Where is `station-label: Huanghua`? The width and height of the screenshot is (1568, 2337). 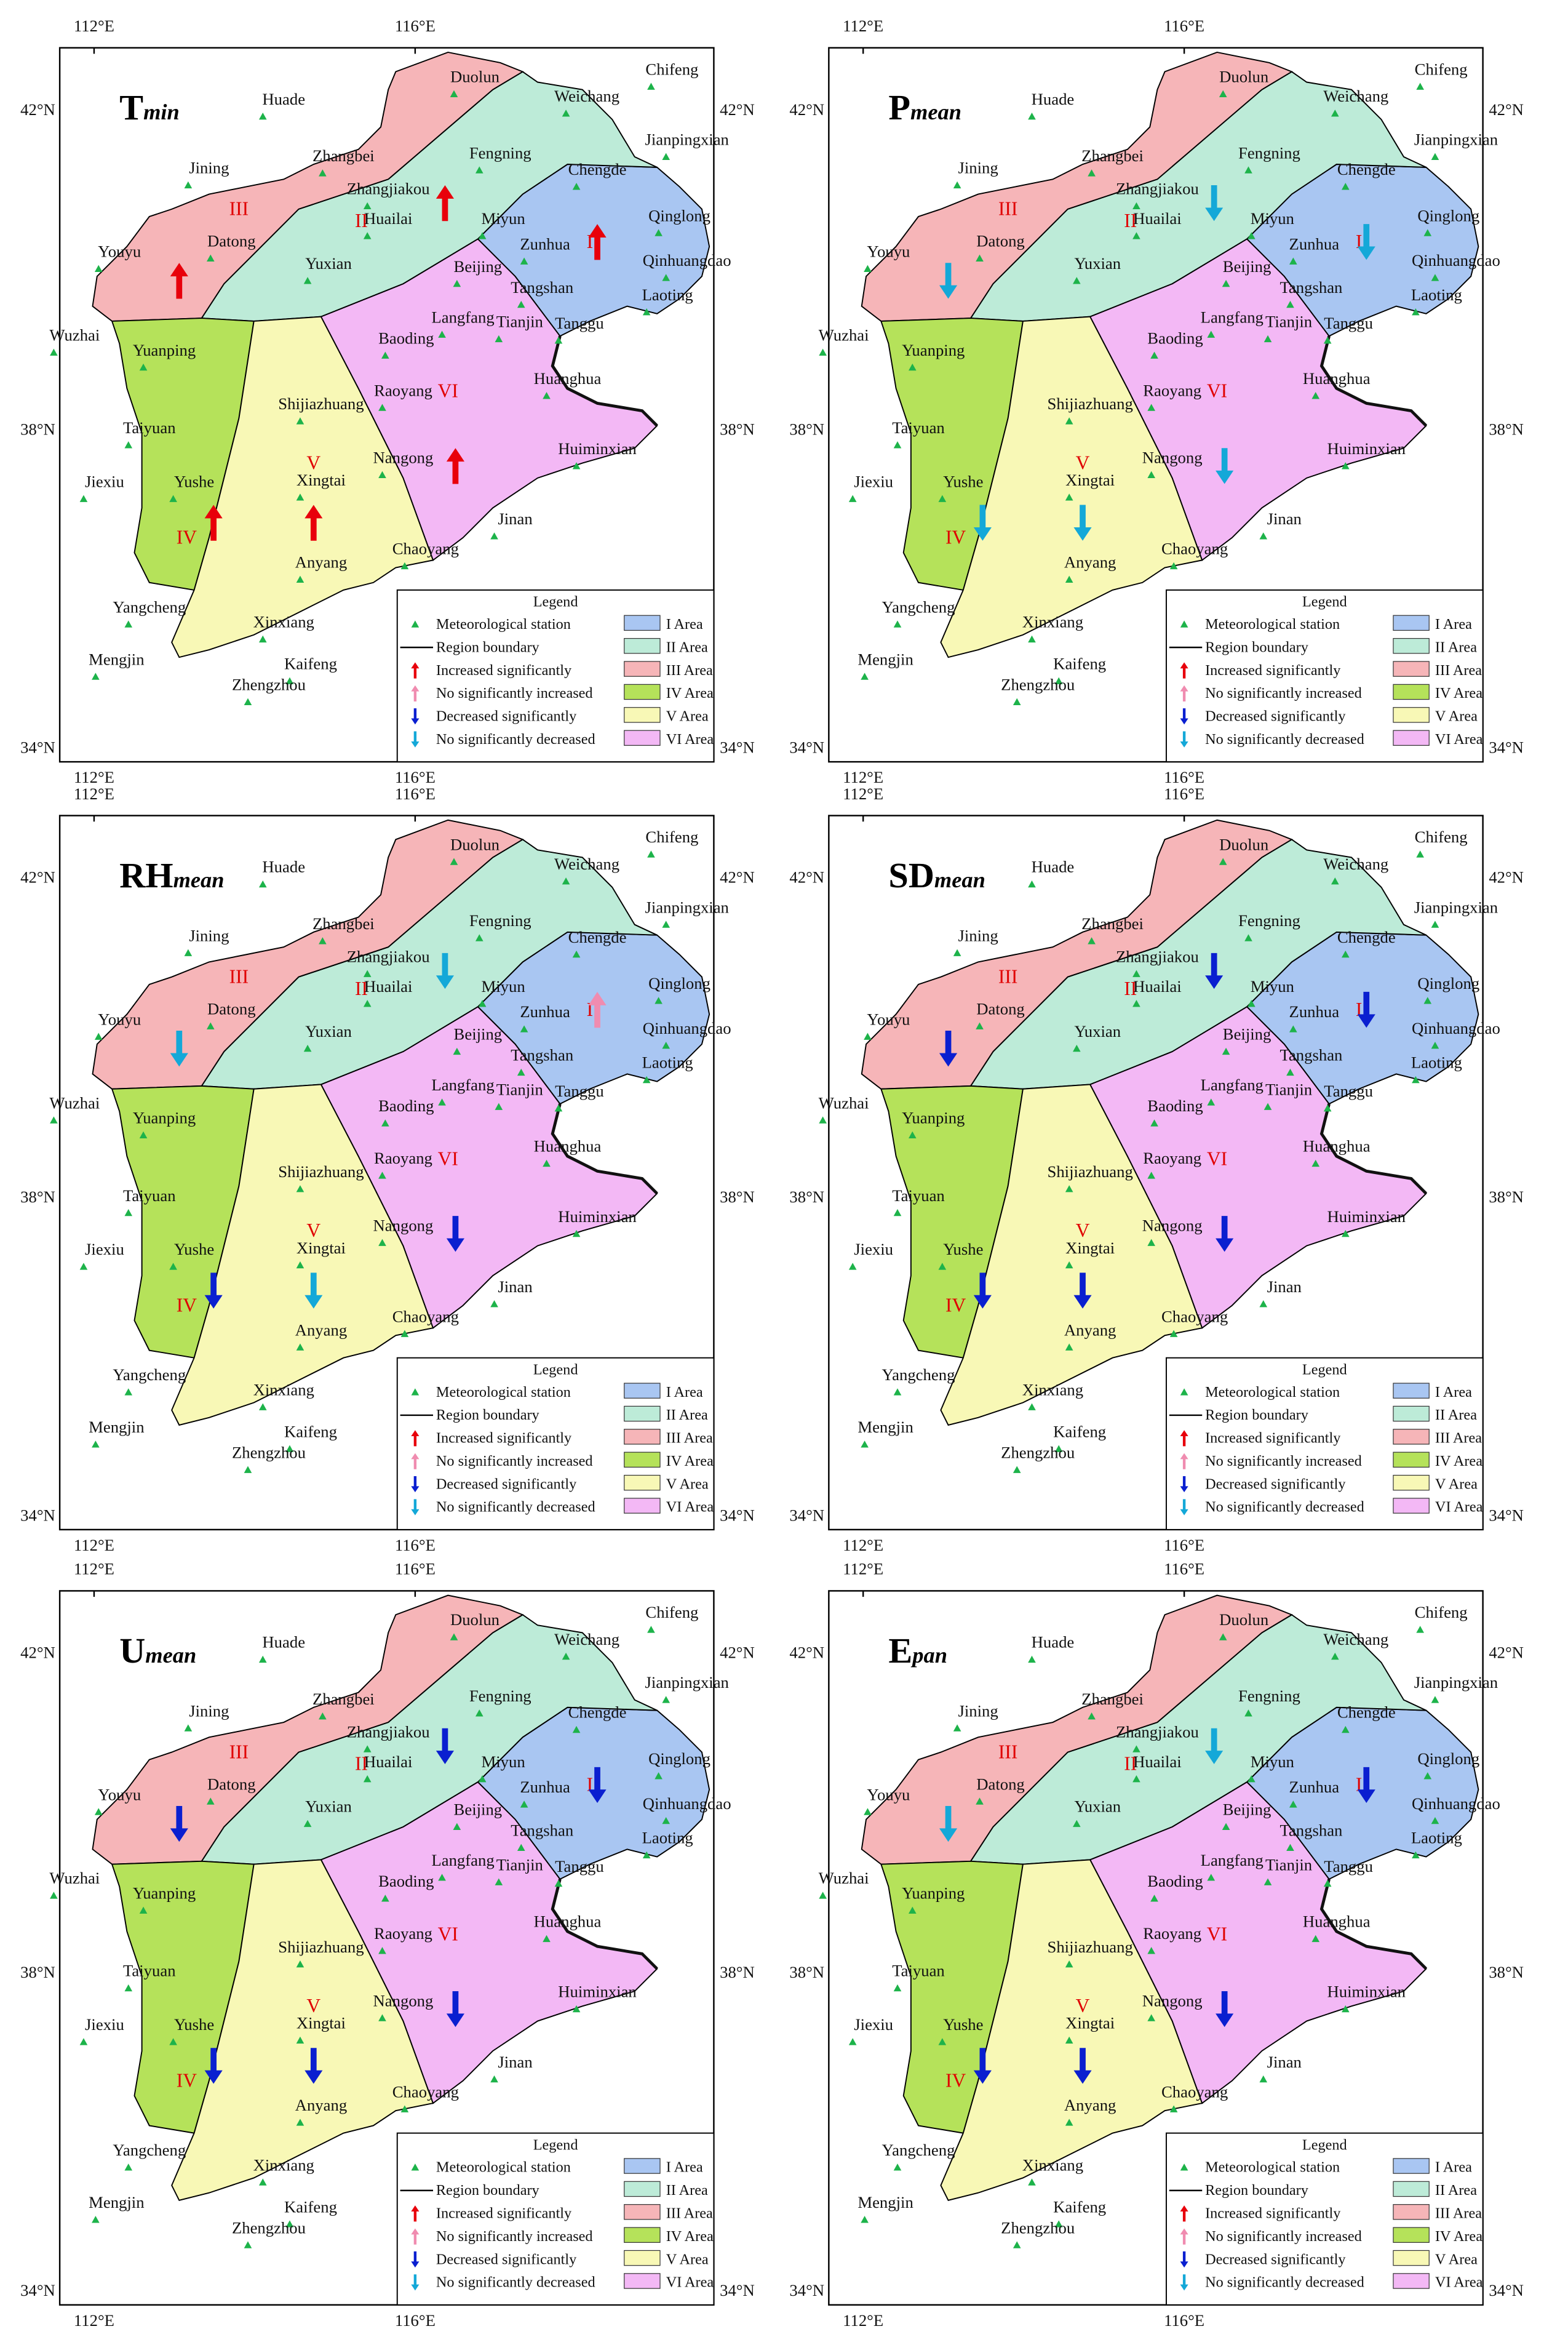 station-label: Huanghua is located at coordinates (568, 1921).